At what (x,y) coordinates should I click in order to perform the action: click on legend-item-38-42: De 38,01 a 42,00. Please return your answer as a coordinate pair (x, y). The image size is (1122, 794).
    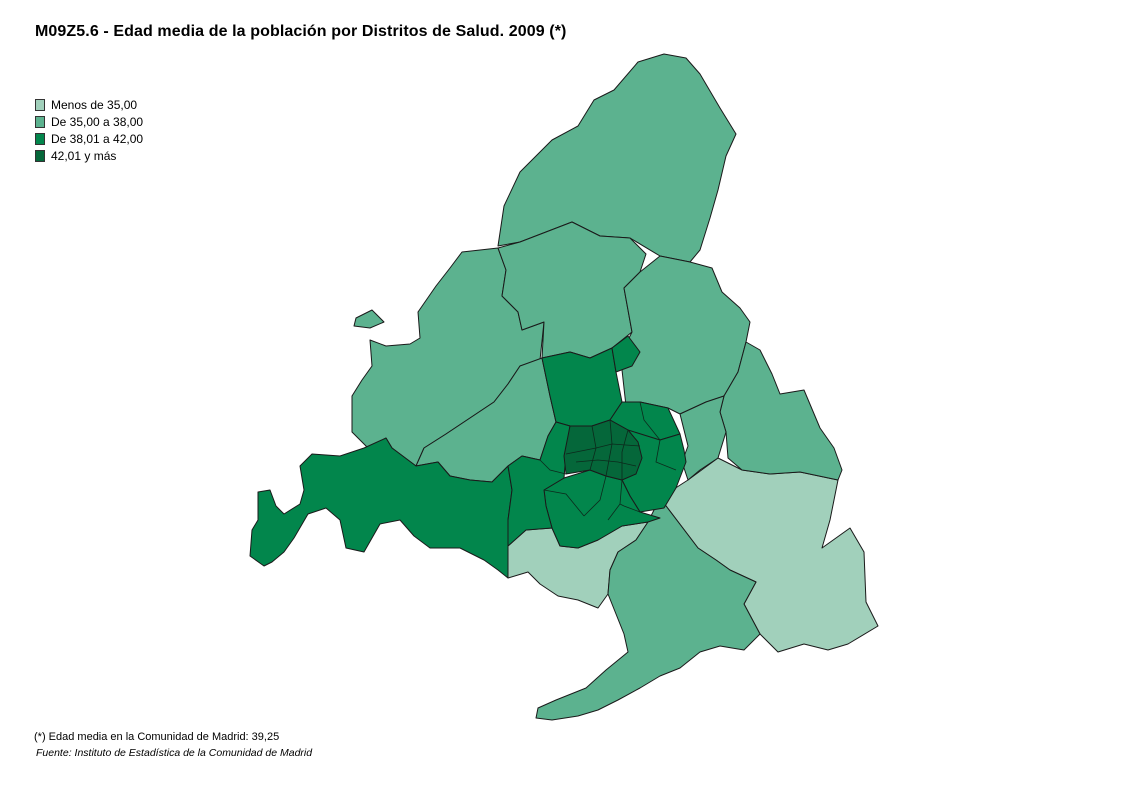
    Looking at the image, I should click on (89, 138).